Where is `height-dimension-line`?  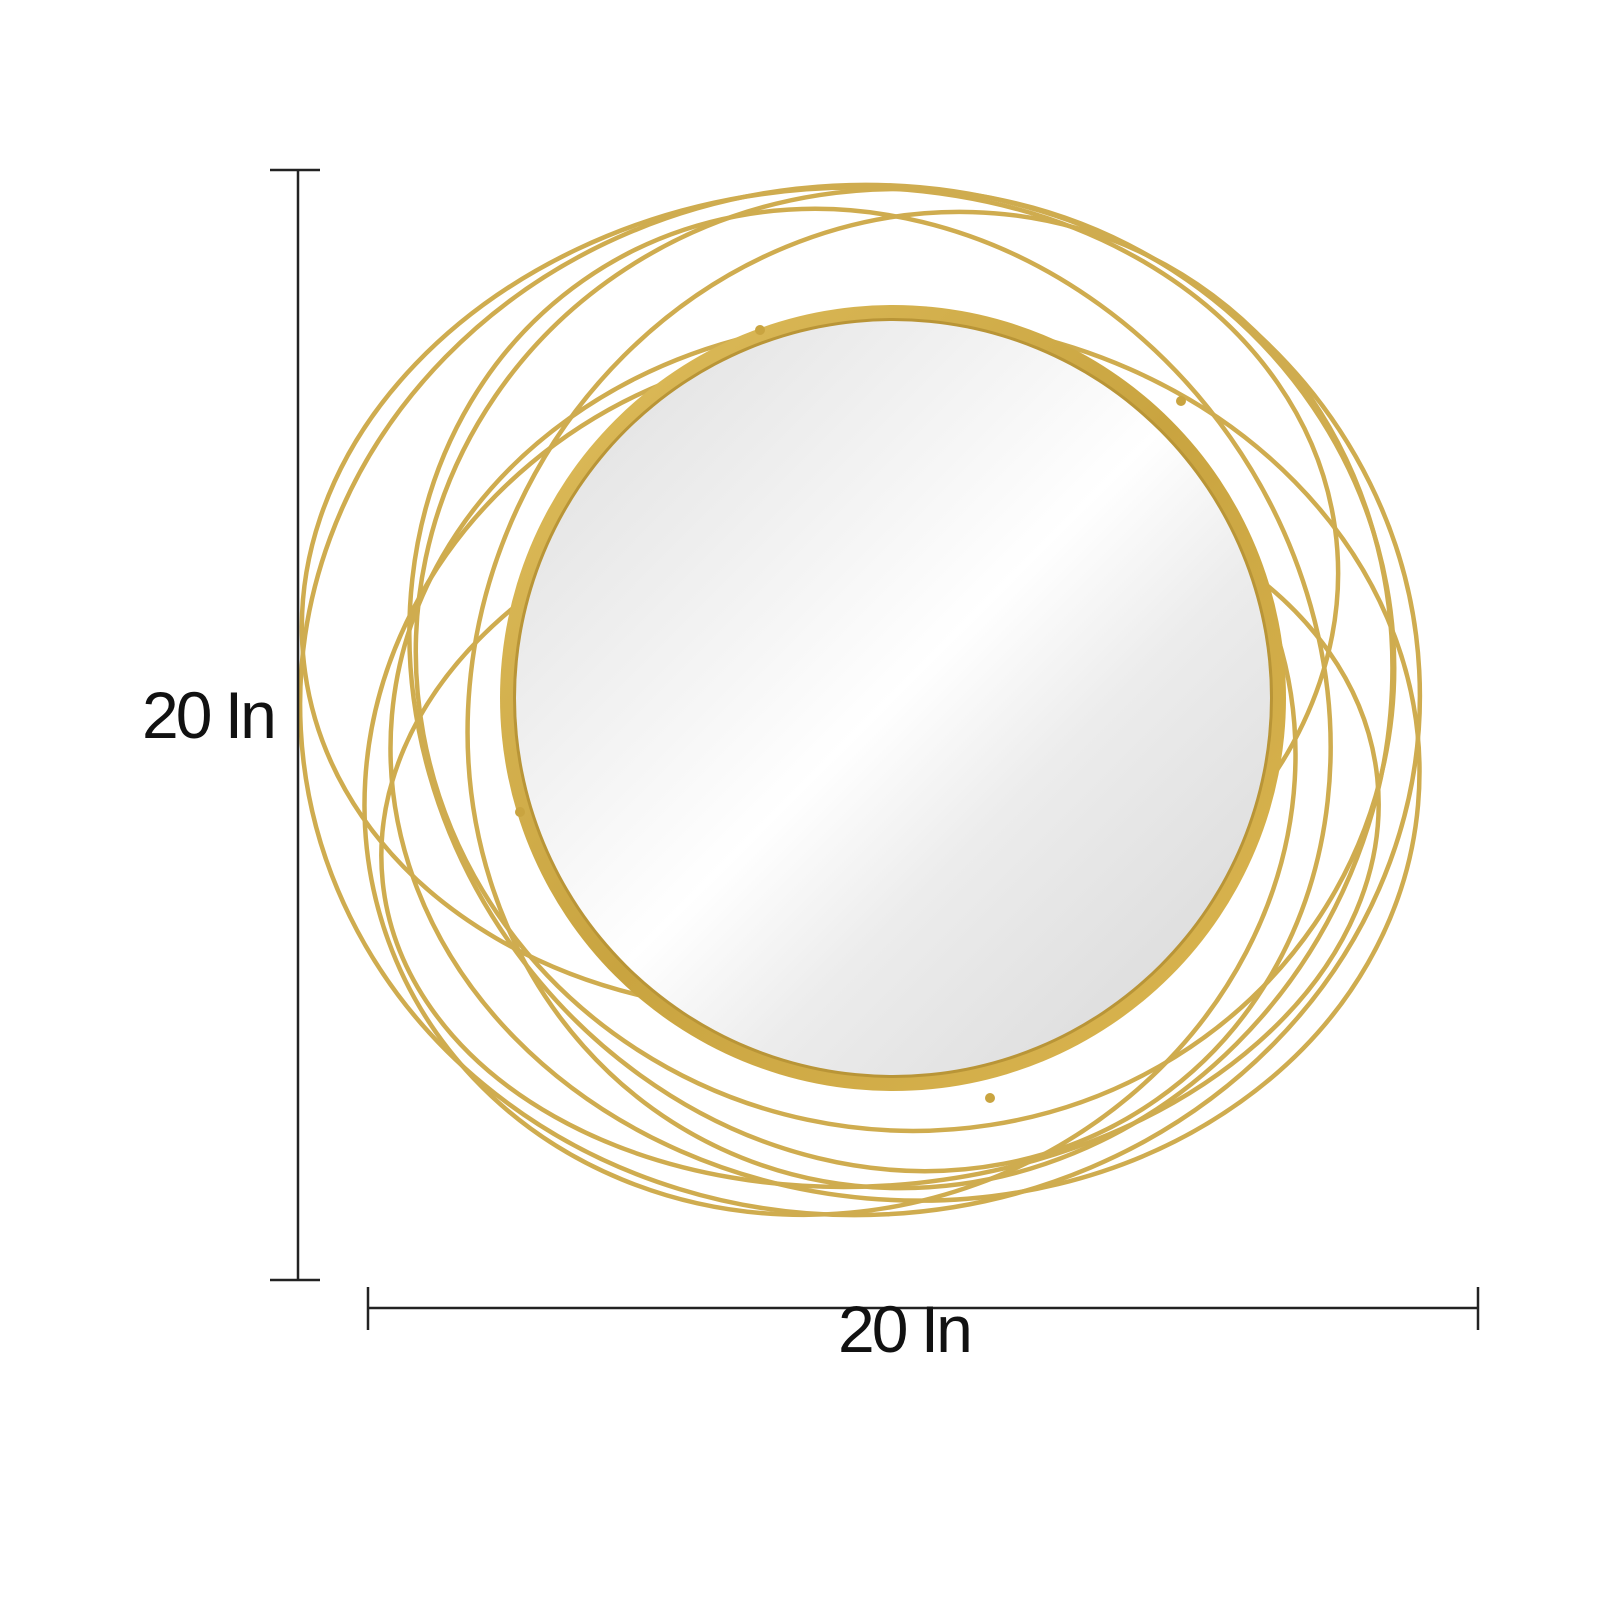 height-dimension-line is located at coordinates (295, 725).